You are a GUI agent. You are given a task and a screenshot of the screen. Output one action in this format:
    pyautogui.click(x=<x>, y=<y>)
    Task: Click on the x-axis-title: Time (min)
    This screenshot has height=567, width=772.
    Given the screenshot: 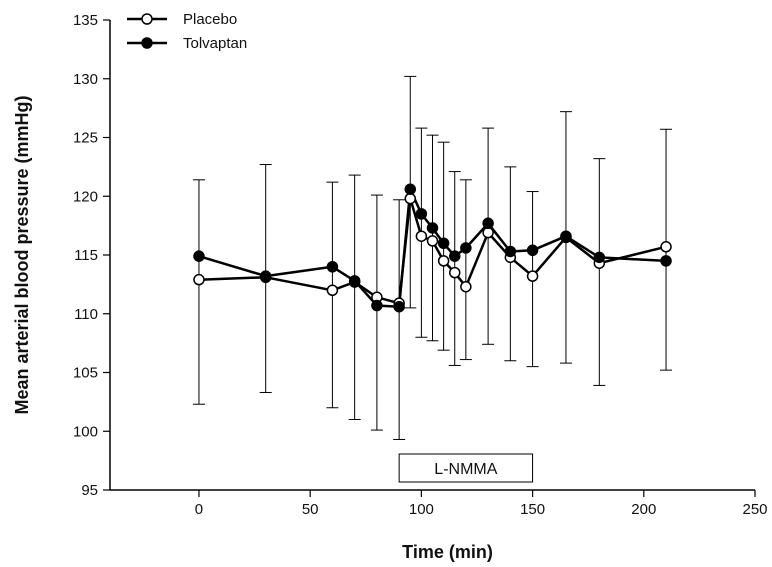 What is the action you would take?
    pyautogui.click(x=447, y=552)
    